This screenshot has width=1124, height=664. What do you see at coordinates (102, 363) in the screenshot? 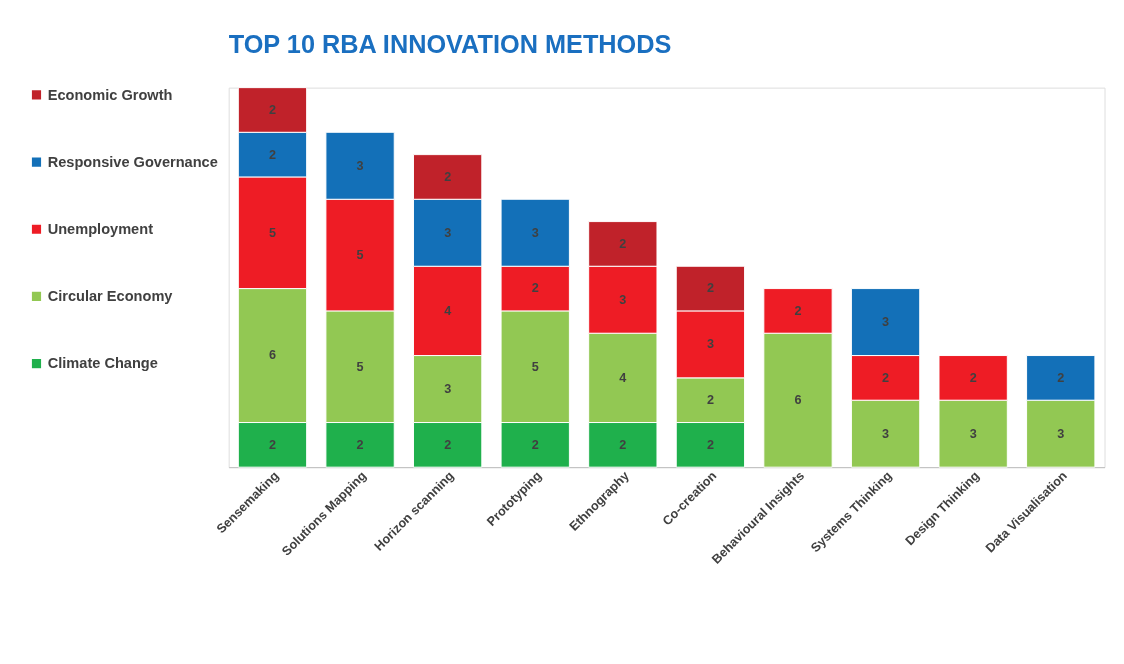
I see `legend-label: Climate Change` at bounding box center [102, 363].